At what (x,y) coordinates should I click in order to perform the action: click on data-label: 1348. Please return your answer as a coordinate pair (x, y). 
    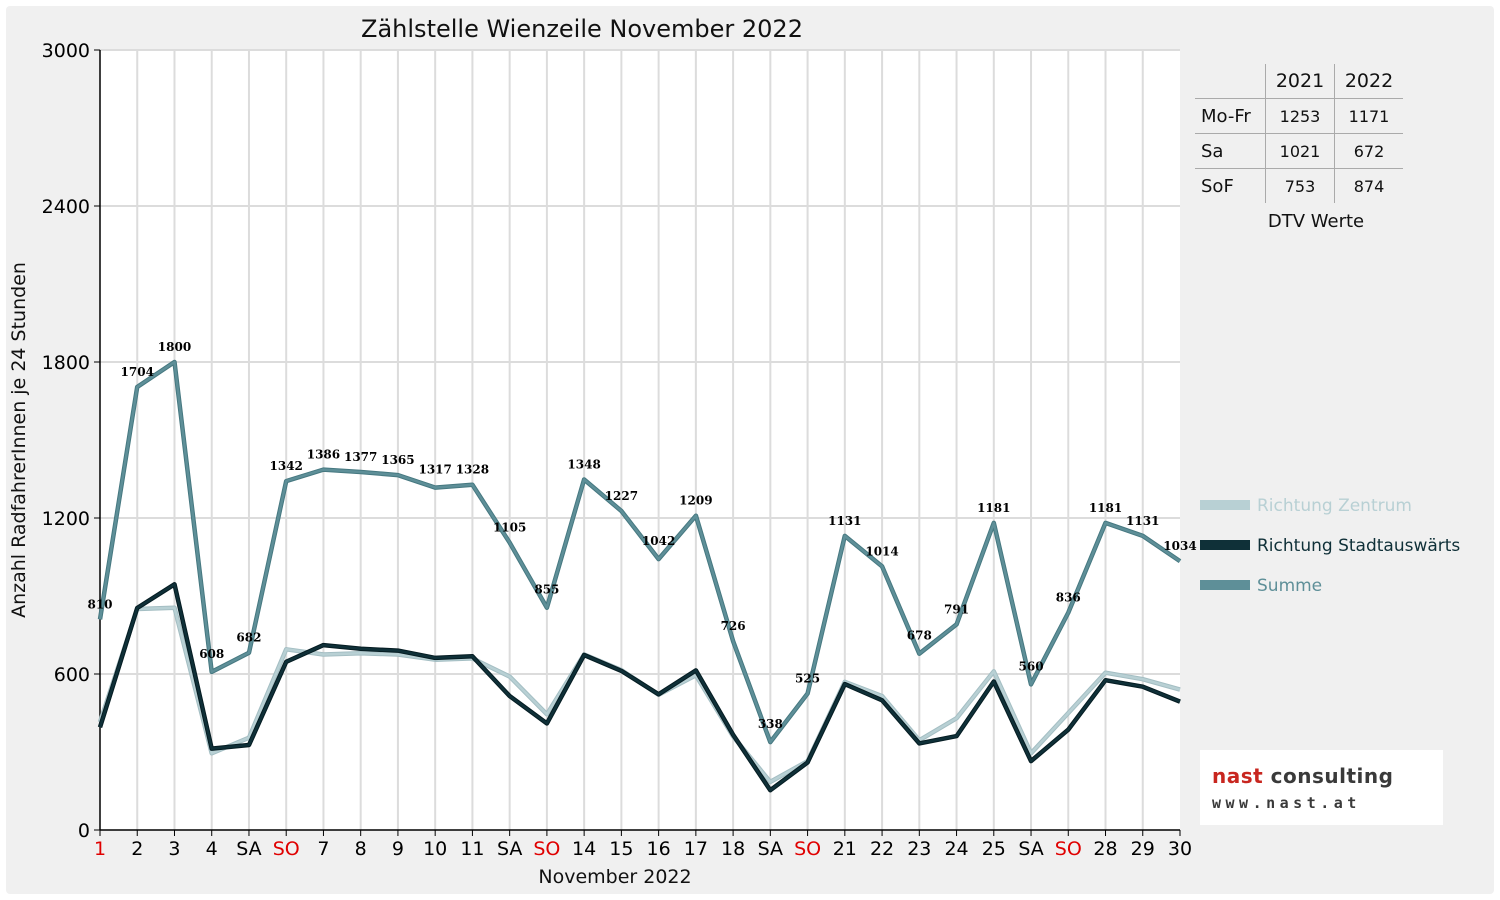
    Looking at the image, I should click on (583, 465).